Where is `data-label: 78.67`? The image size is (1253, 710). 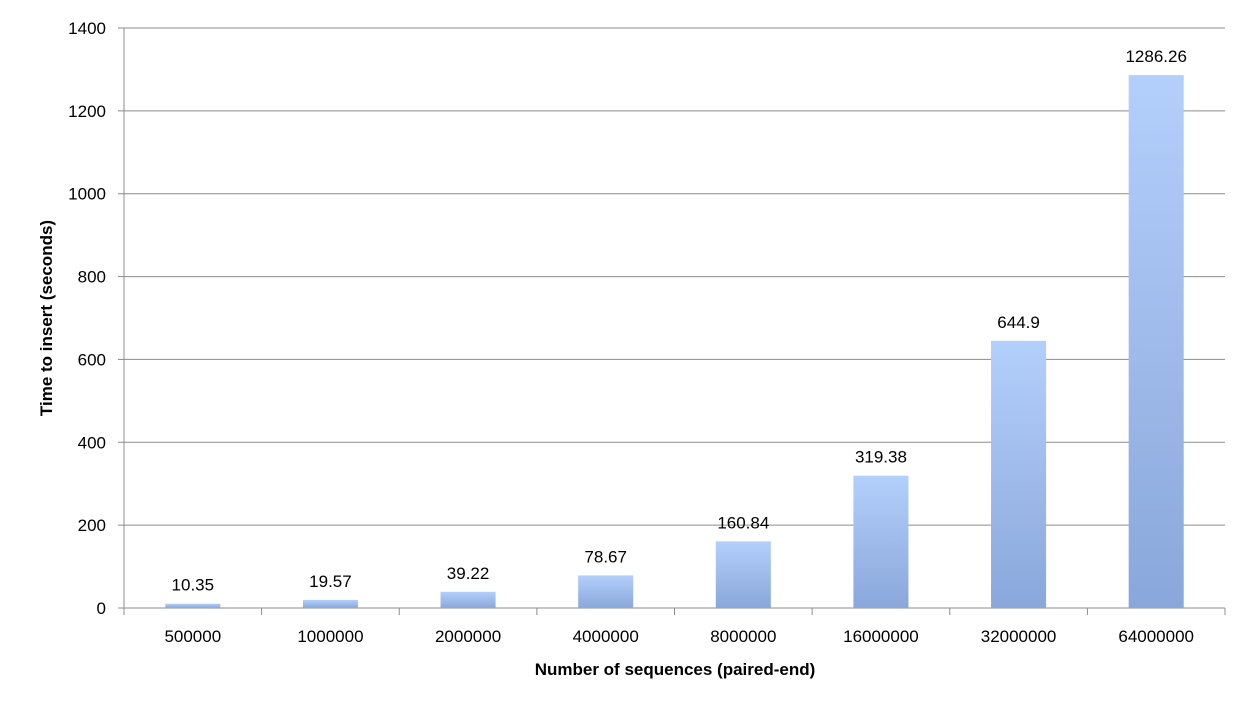 data-label: 78.67 is located at coordinates (605, 556).